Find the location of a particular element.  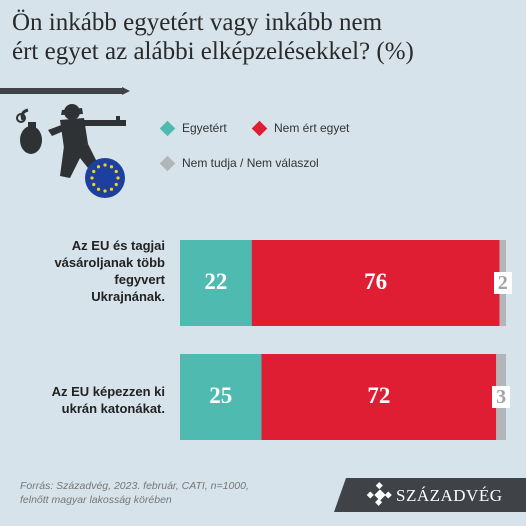

bar-value-label: 25 is located at coordinates (221, 395).